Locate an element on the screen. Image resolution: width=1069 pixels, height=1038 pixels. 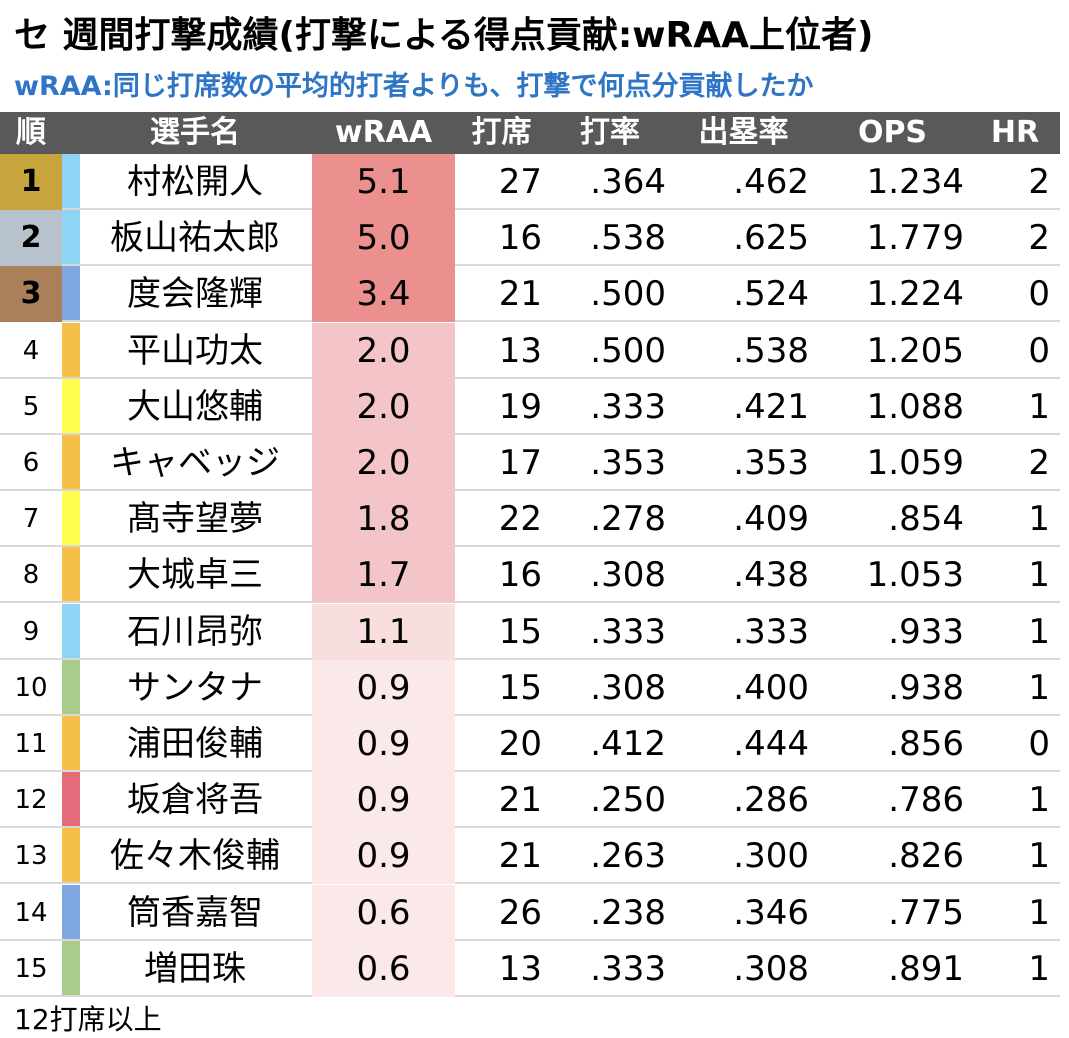
stat: 16 is located at coordinates (520, 575).